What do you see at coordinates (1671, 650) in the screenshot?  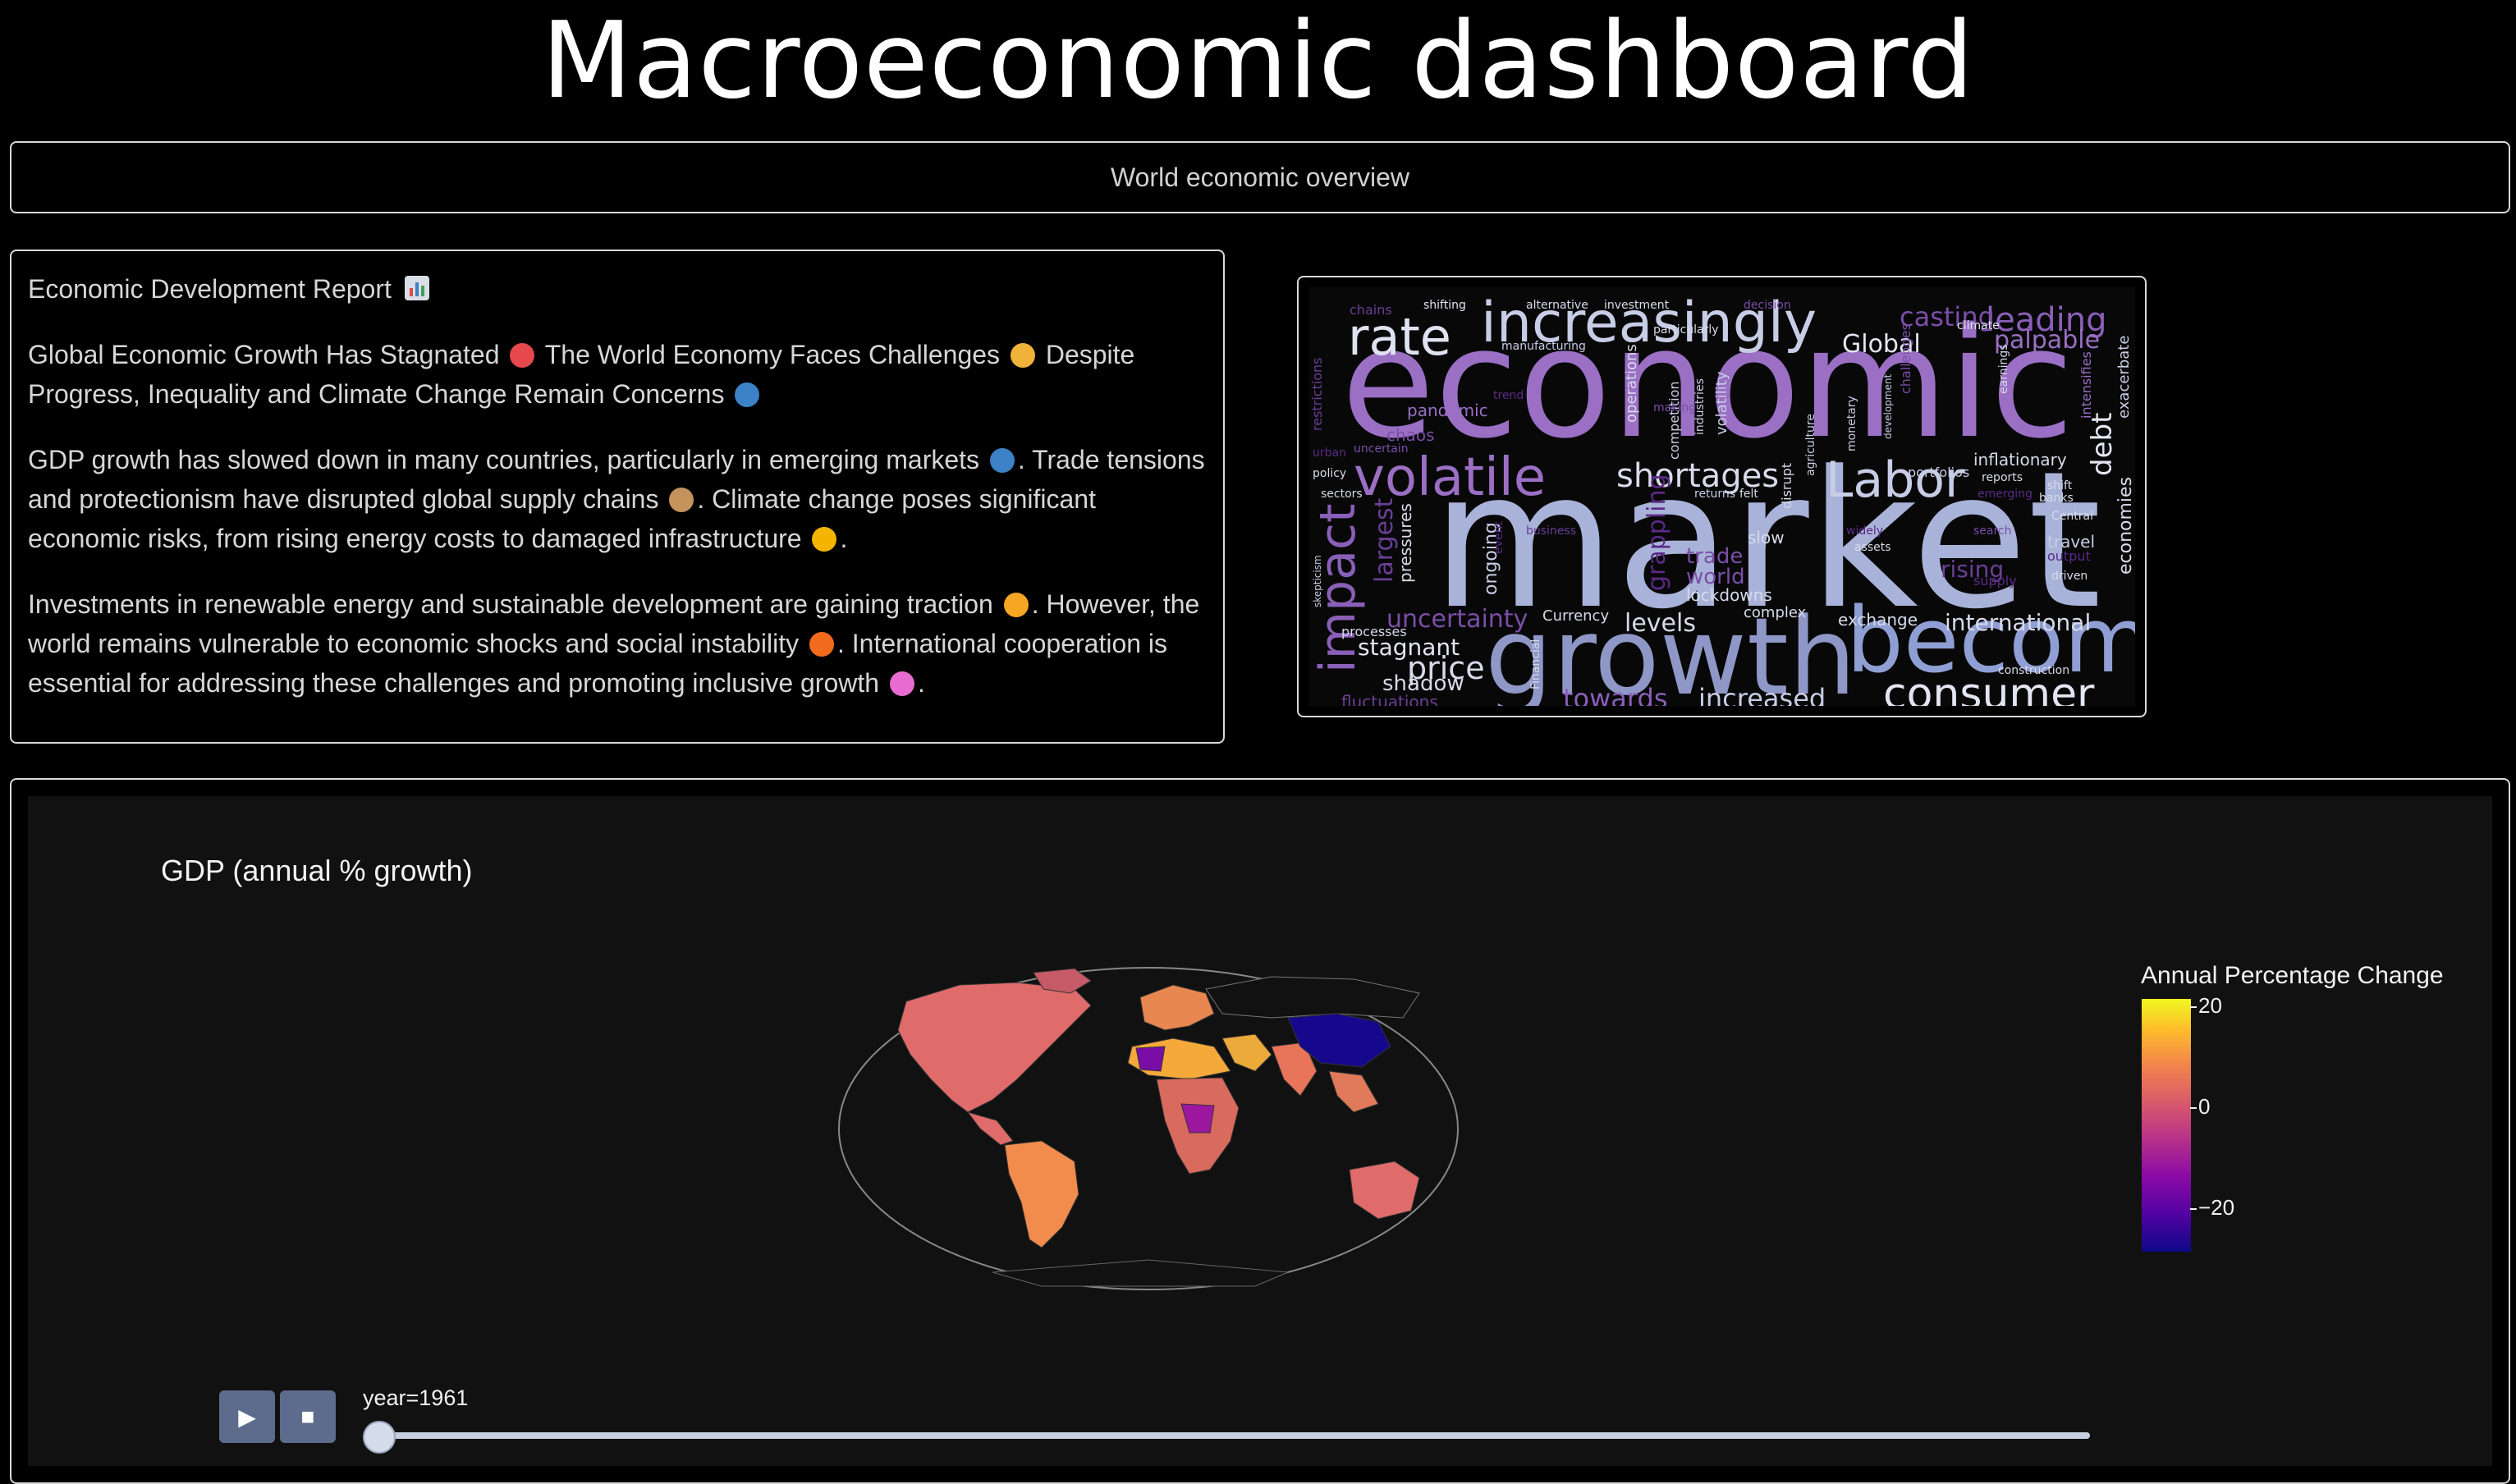 I see `wordcloud-word: growth` at bounding box center [1671, 650].